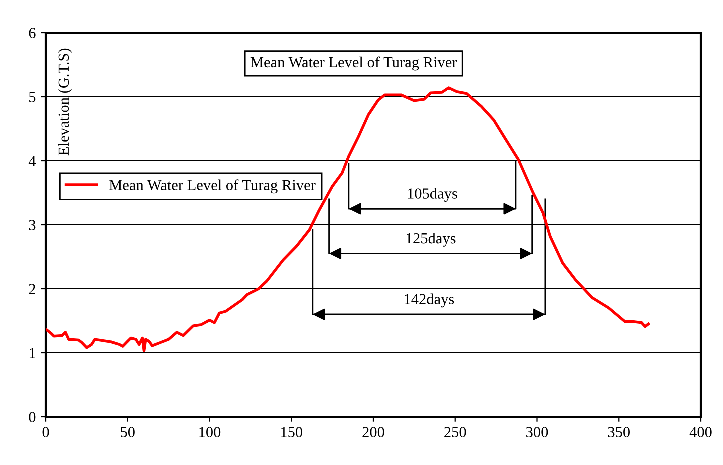 The image size is (723, 465). I want to click on x-tick-label: 300, so click(537, 432).